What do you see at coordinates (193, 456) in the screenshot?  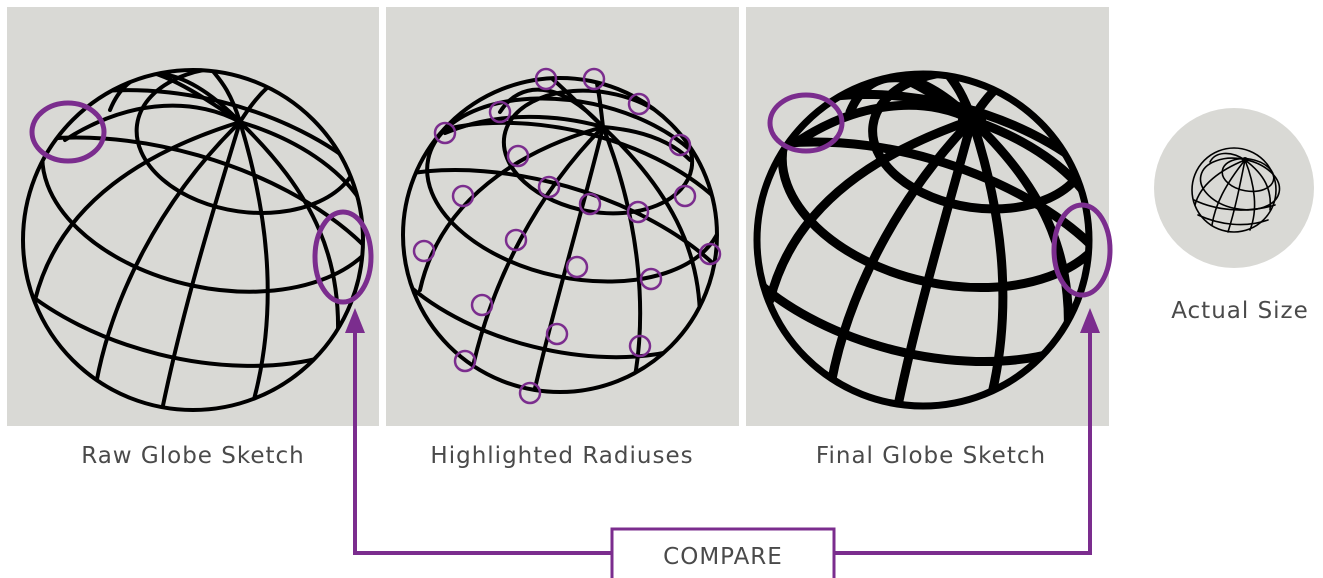 I see `panel-caption-raw: Raw Globe Sketch` at bounding box center [193, 456].